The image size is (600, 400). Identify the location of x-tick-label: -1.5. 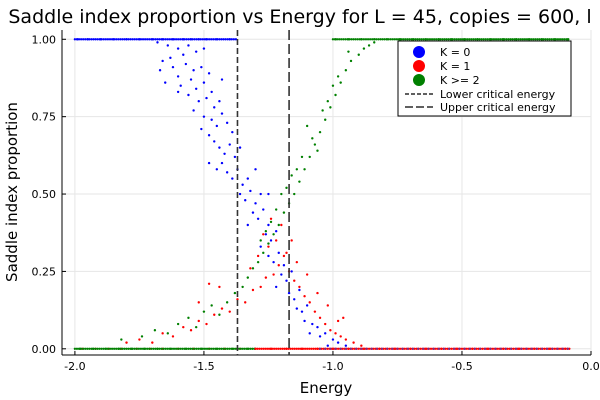
(203, 366).